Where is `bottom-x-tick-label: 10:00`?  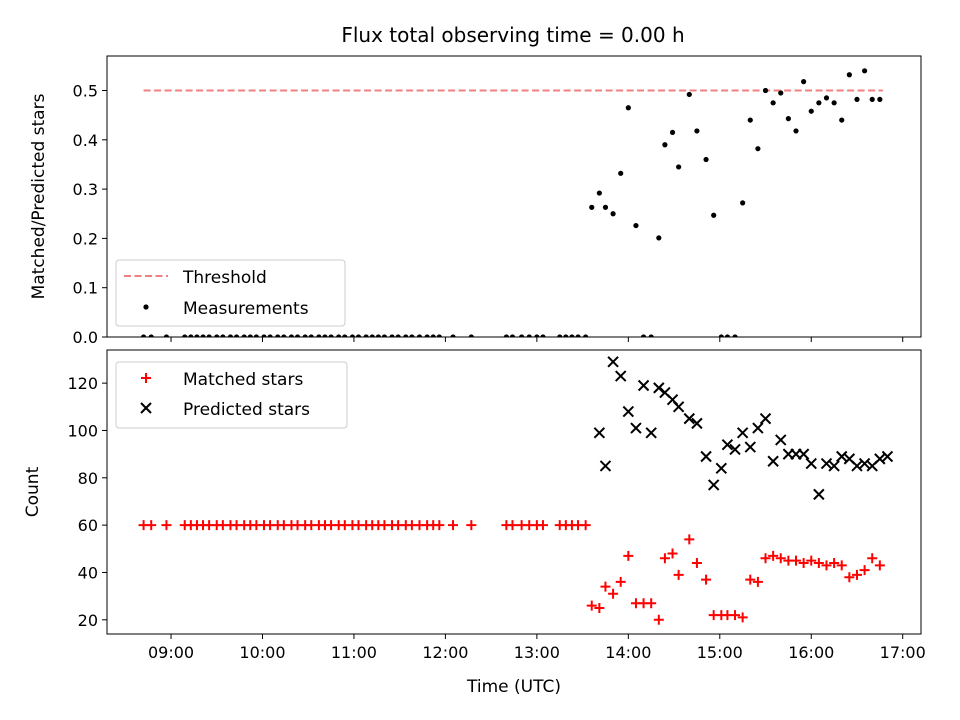
bottom-x-tick-label: 10:00 is located at coordinates (262, 652).